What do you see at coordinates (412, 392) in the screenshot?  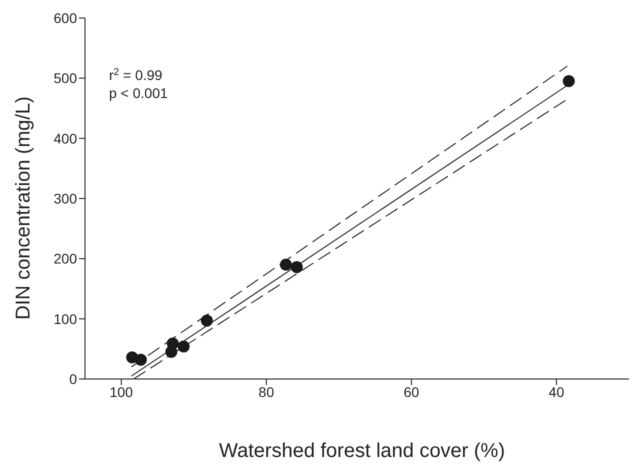 I see `x-tick-label: 60` at bounding box center [412, 392].